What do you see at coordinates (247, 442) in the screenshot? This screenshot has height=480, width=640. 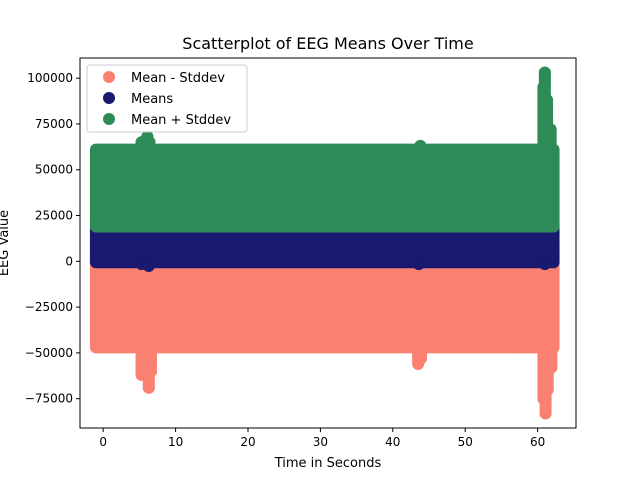 I see `x-tick-label: 20` at bounding box center [247, 442].